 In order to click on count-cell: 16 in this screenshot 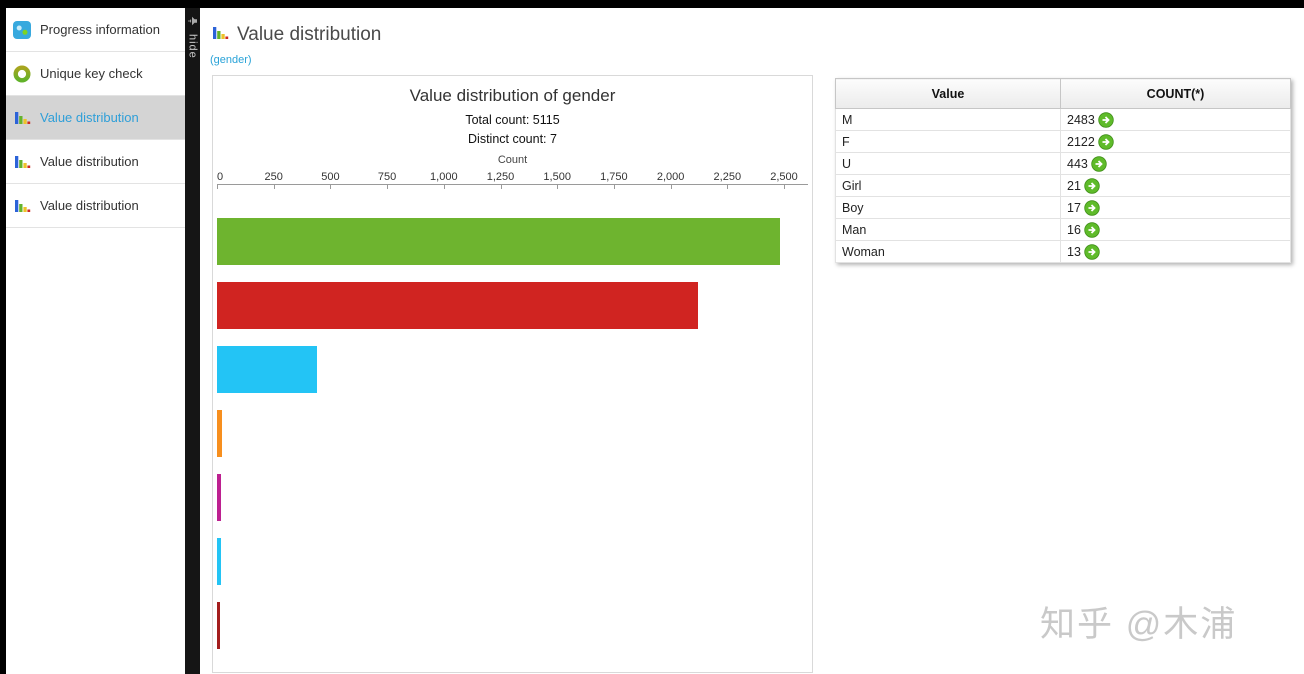, I will do `click(1074, 229)`.